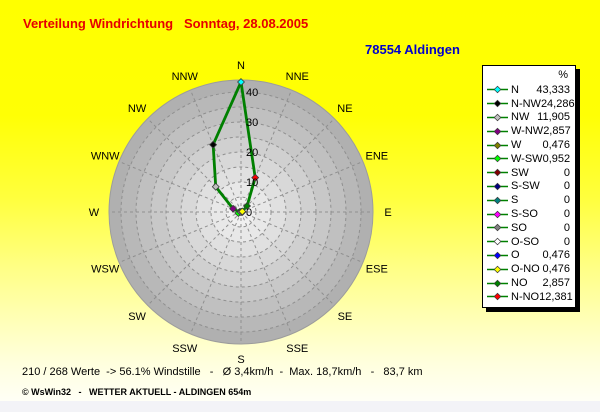 This screenshot has height=412, width=600. I want to click on legend-value: 43,333, so click(553, 89).